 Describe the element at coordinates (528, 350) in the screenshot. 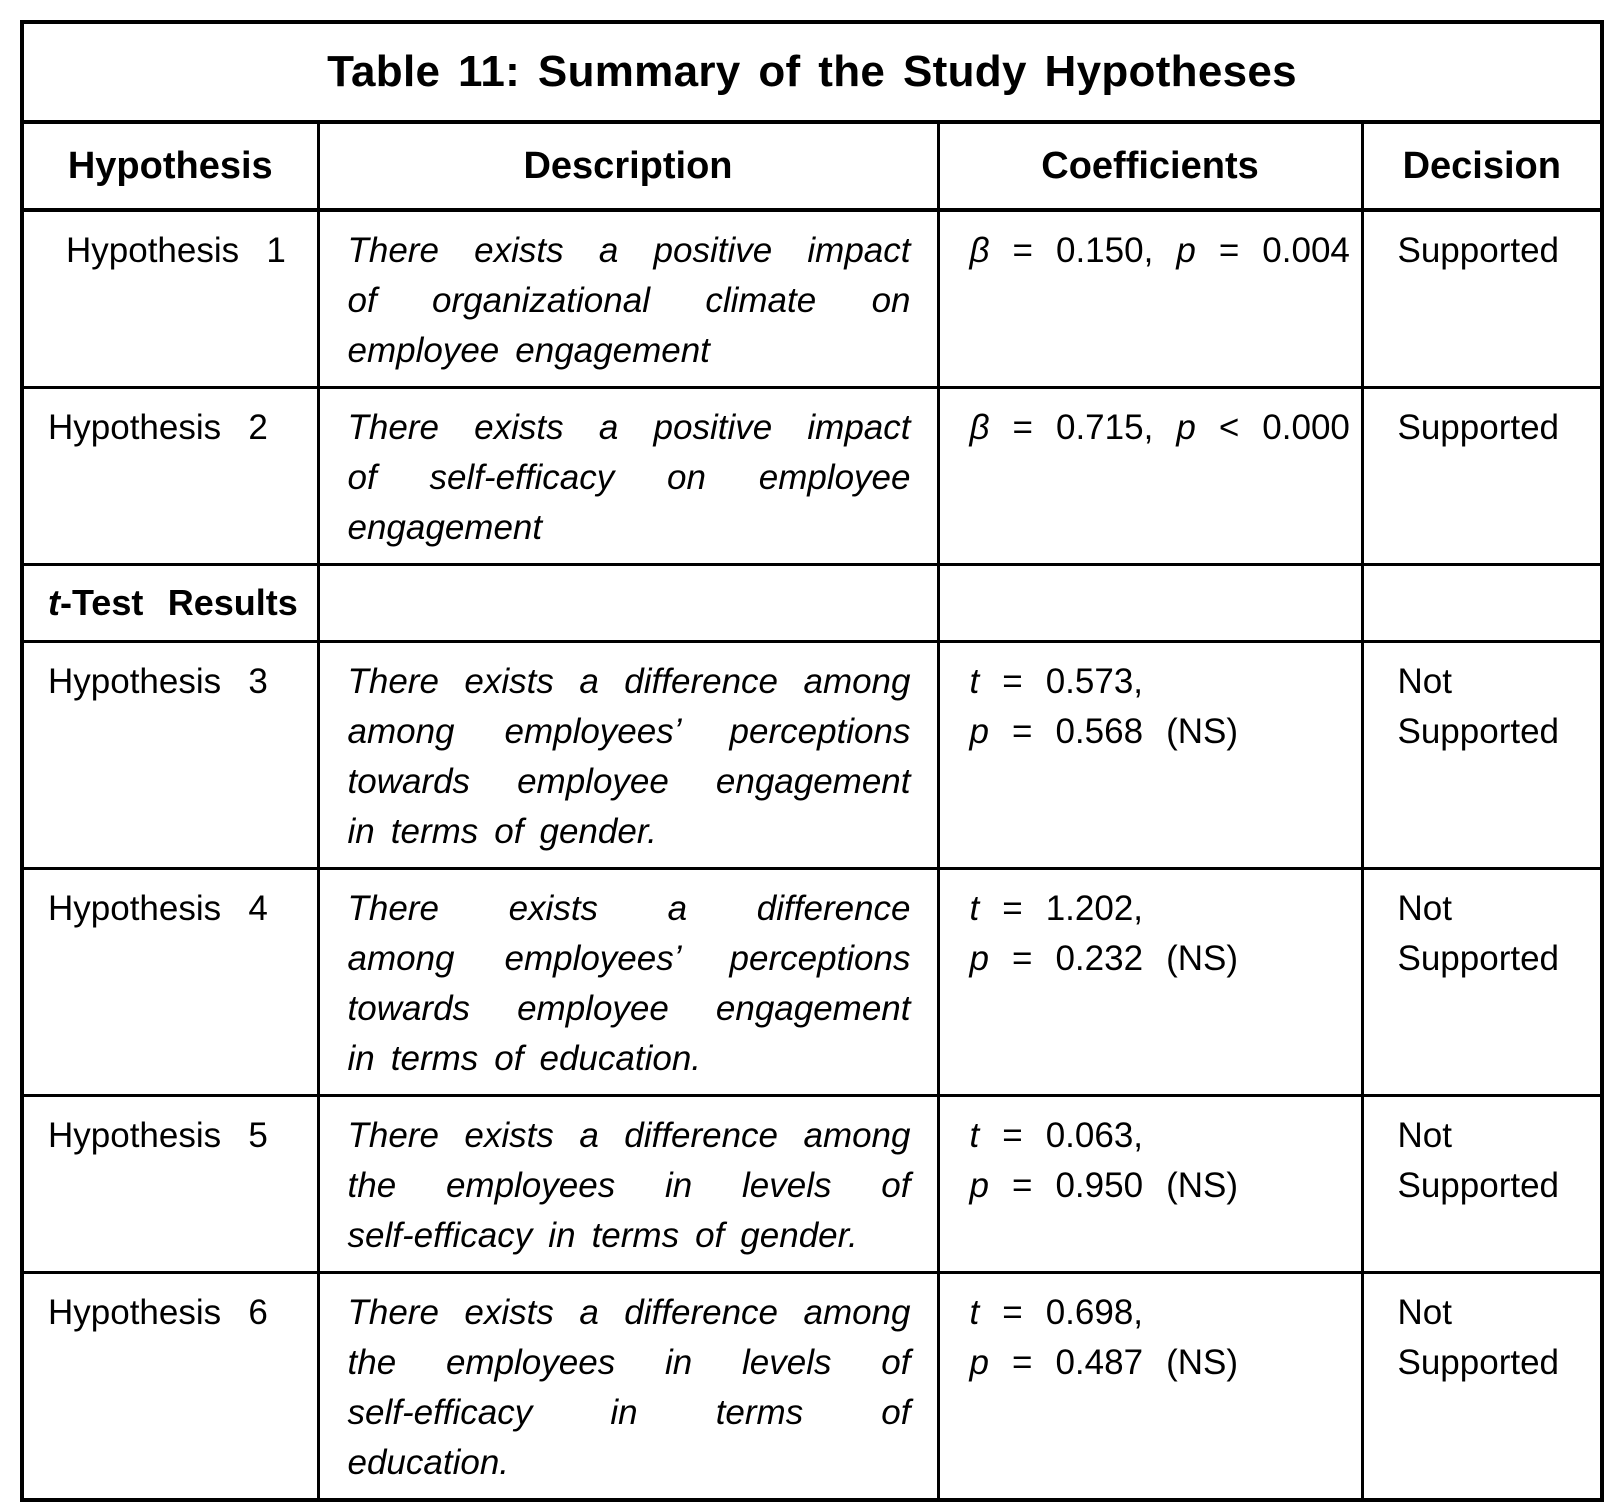

I see `description-line: employee engagement` at that location.